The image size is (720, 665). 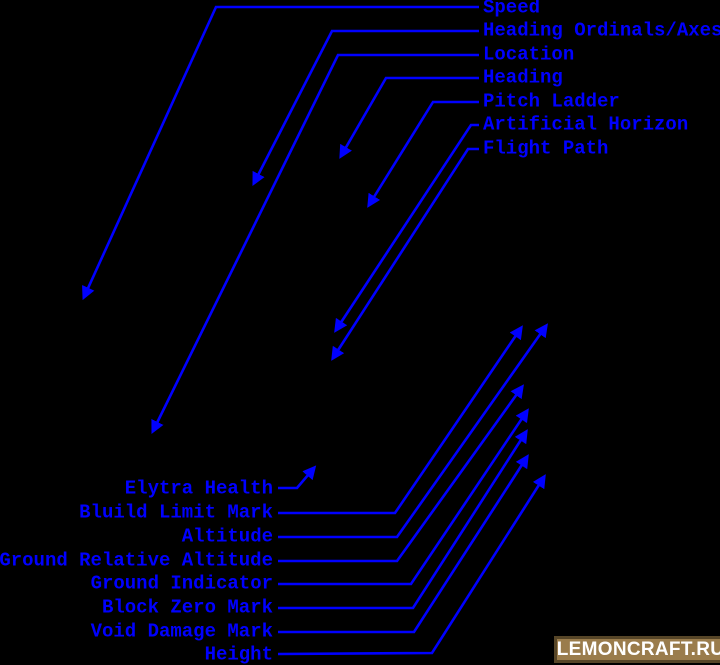 I want to click on label-altitude: Altitude, so click(x=227, y=536).